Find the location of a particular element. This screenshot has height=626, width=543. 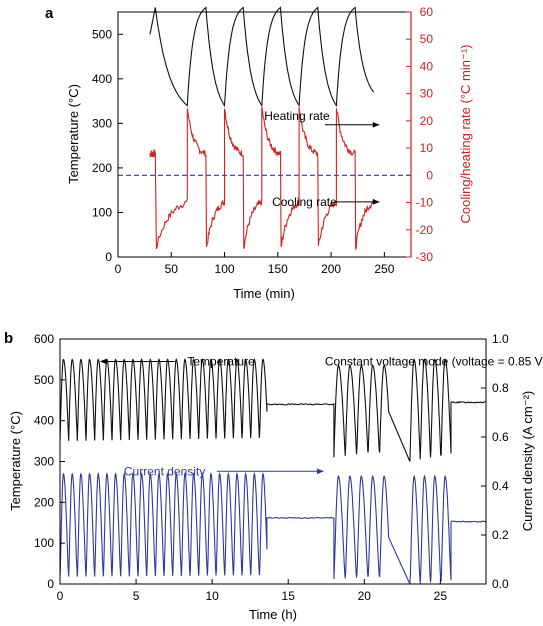

panel-b-x-tick-label: 5 is located at coordinates (136, 596).